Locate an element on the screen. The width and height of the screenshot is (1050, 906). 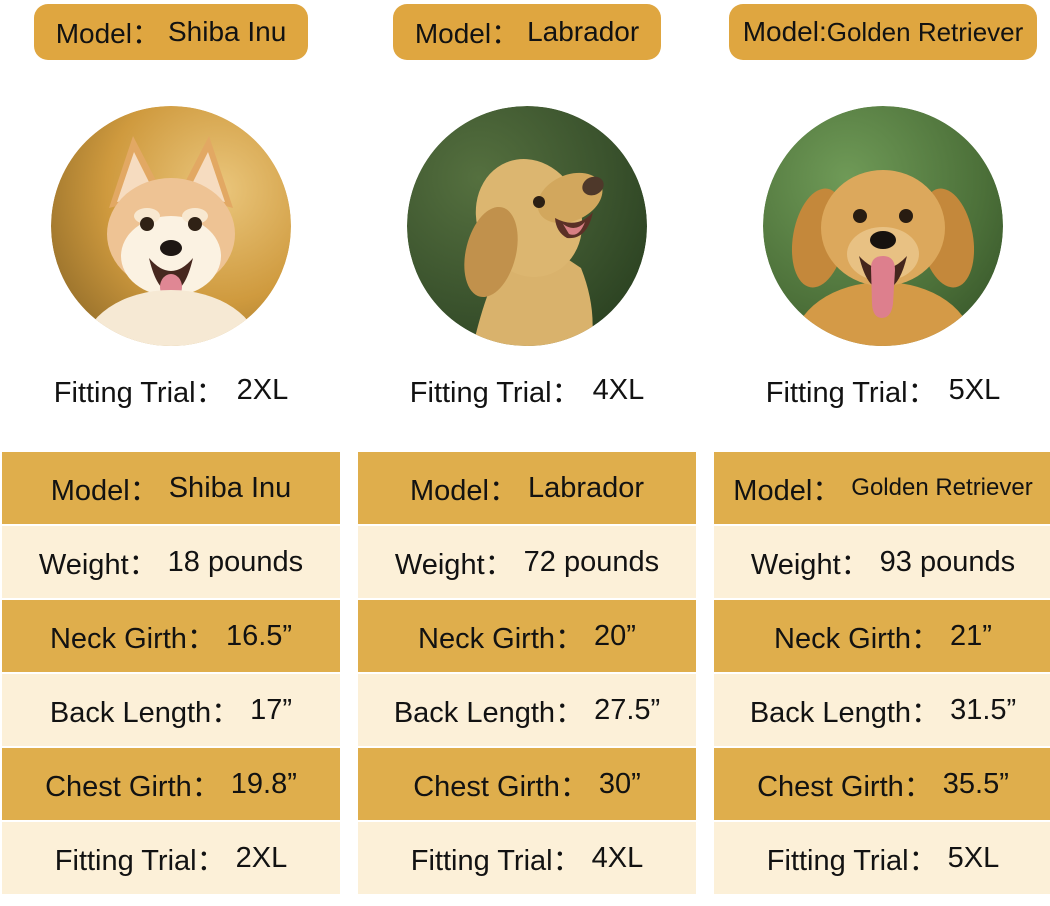
spec-row-fitting-trial: Fitting Trial： 2XL is located at coordinates (171, 858).